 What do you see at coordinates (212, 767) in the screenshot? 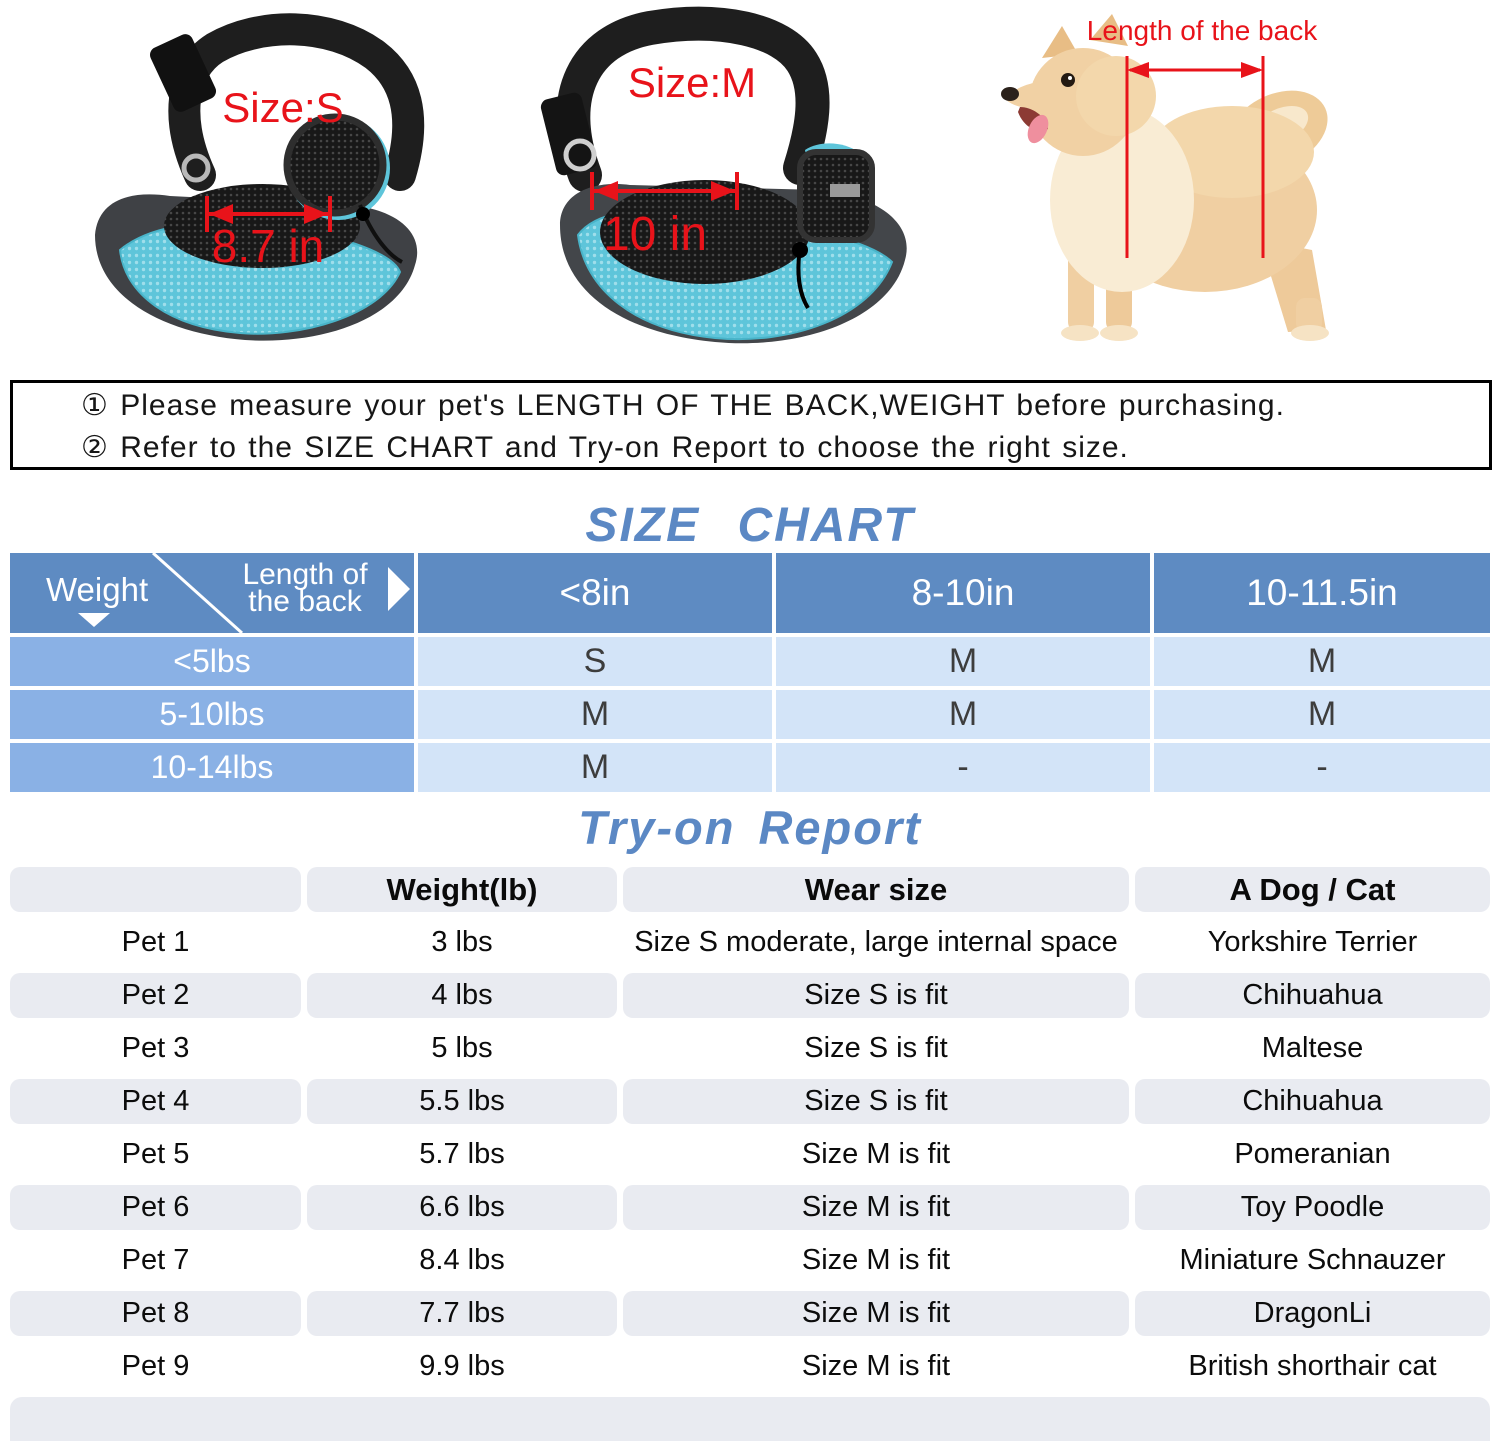
I see `size-chart-row-label: 10-14lbs` at bounding box center [212, 767].